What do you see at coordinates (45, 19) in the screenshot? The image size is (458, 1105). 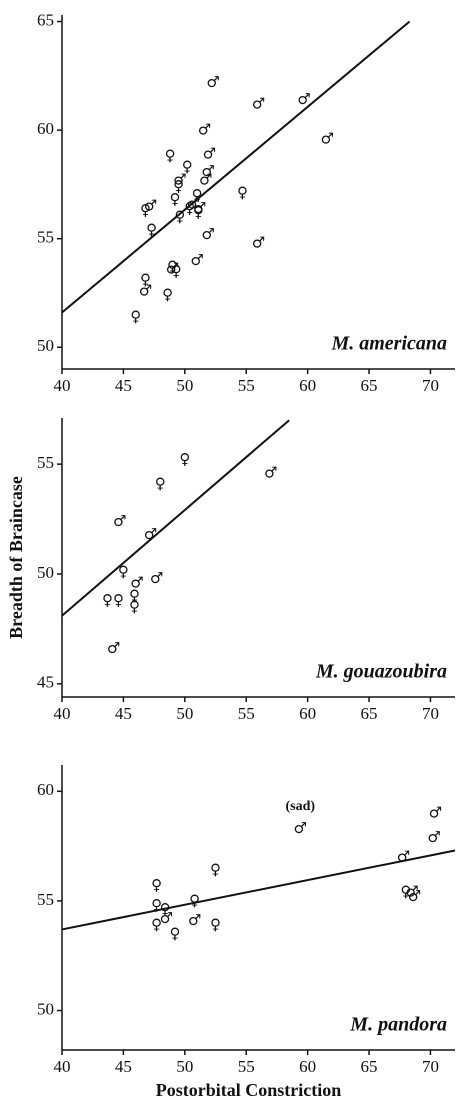 I see `y-tick-label: 65` at bounding box center [45, 19].